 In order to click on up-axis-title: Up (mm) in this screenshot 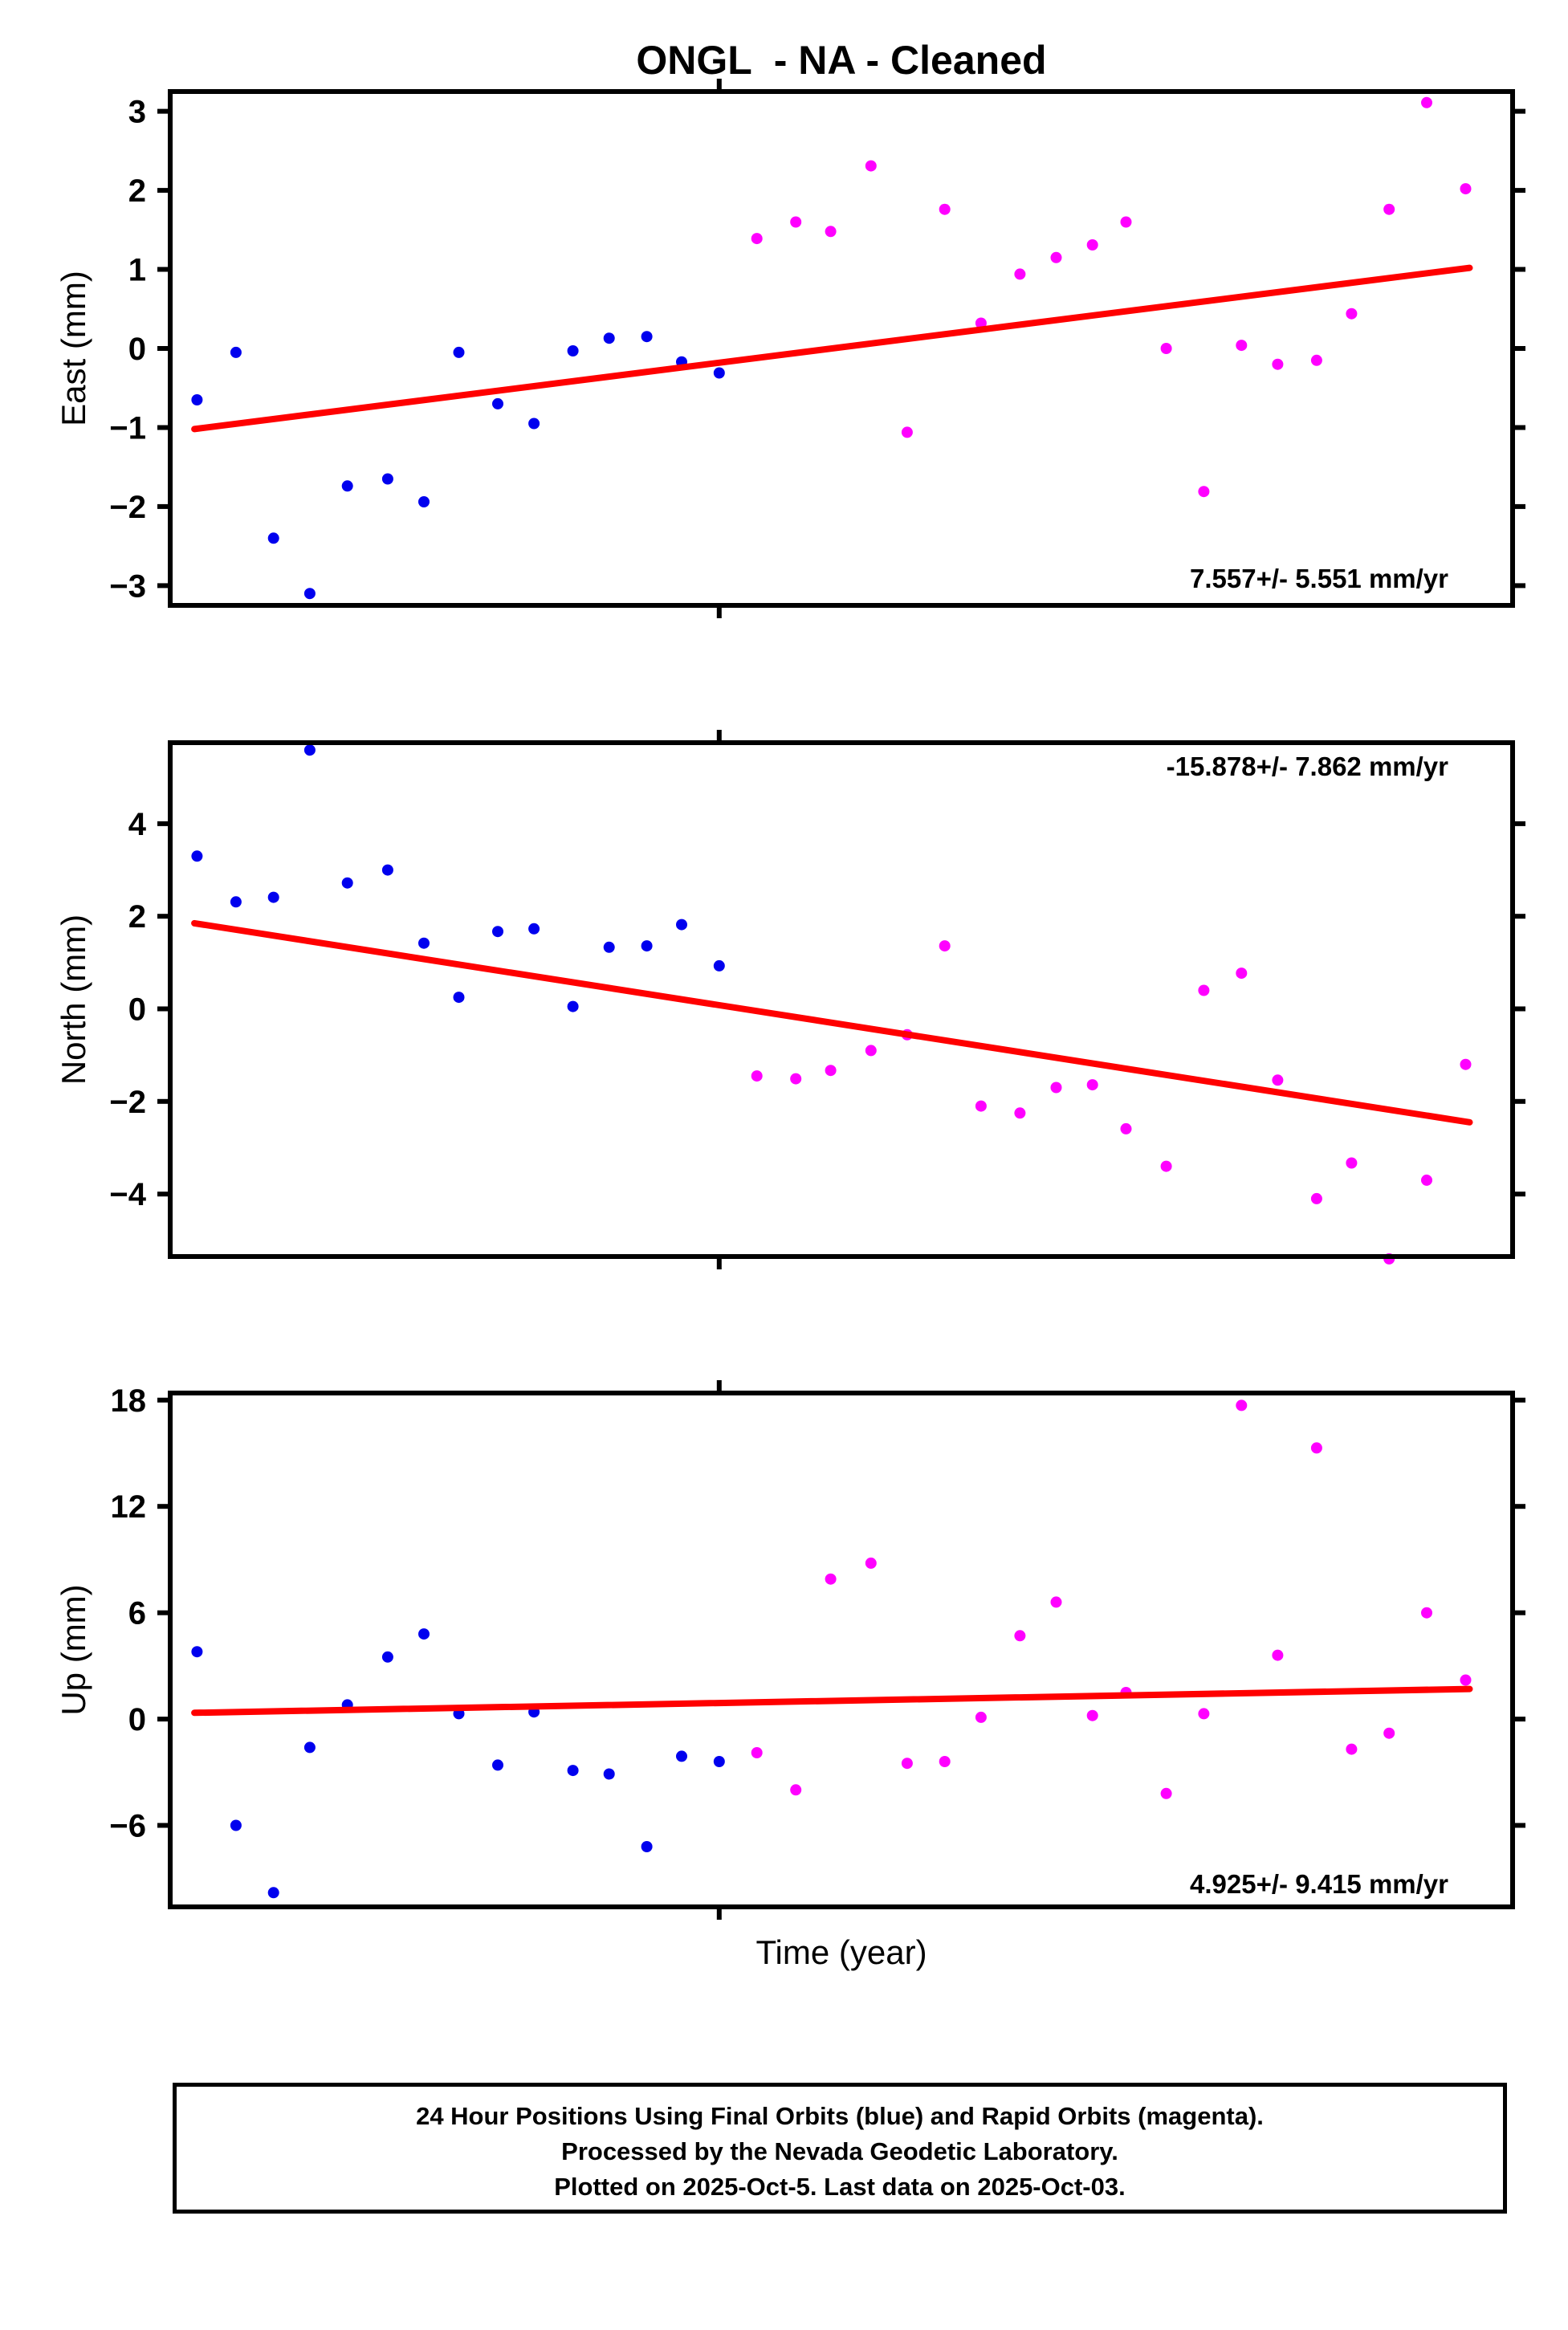, I will do `click(73, 1650)`.